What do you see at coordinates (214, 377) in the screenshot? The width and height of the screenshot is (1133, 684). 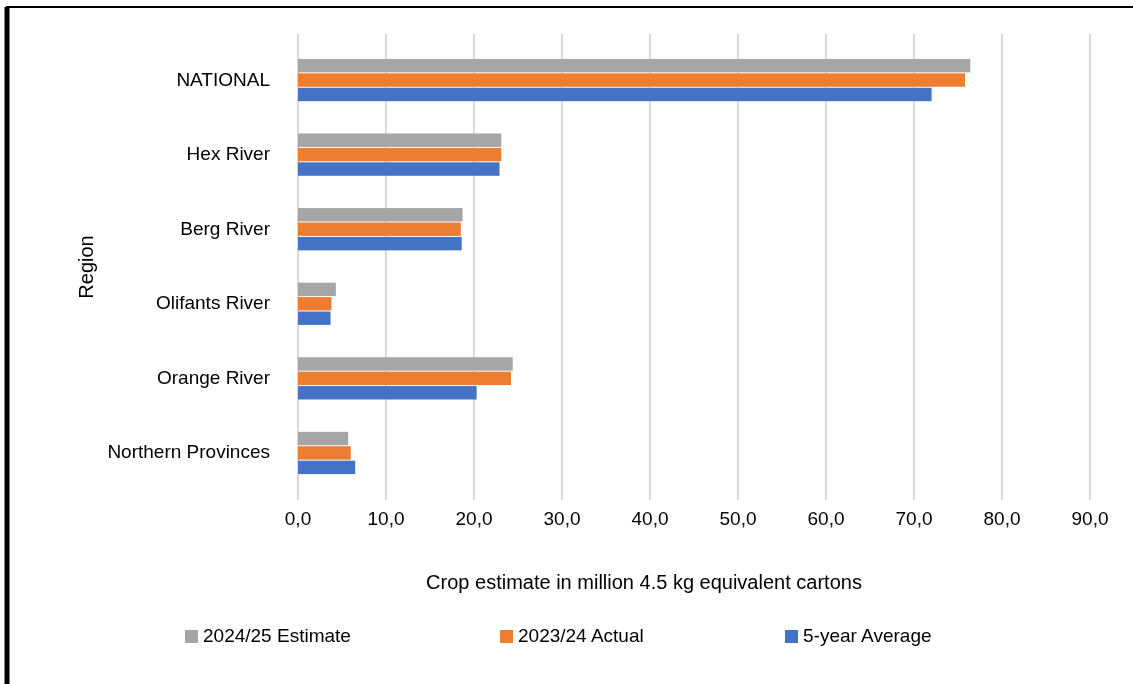 I see `y-tick-label: Orange River` at bounding box center [214, 377].